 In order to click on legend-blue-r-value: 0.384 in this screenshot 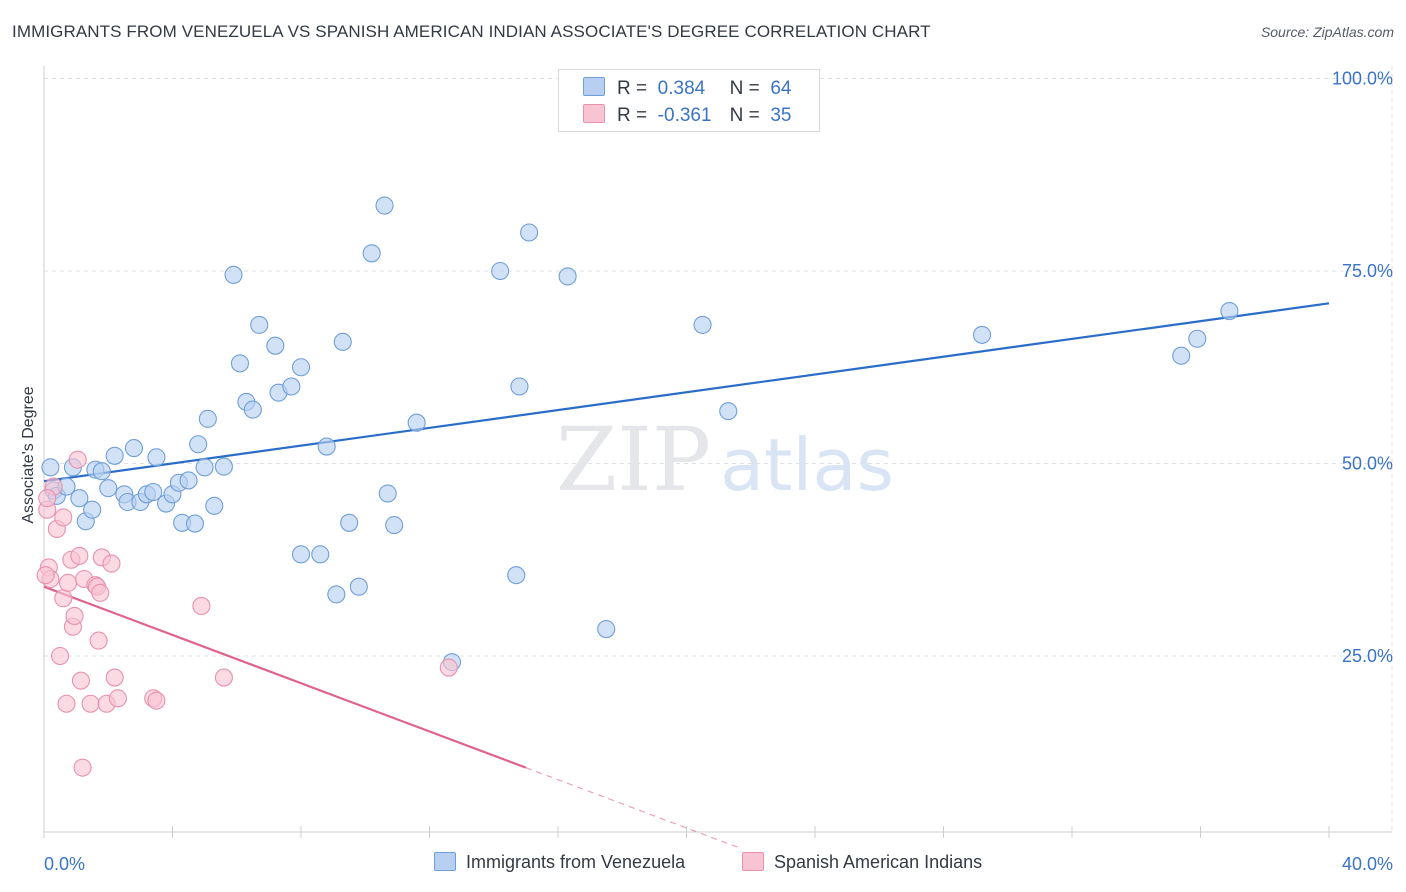, I will do `click(681, 88)`.